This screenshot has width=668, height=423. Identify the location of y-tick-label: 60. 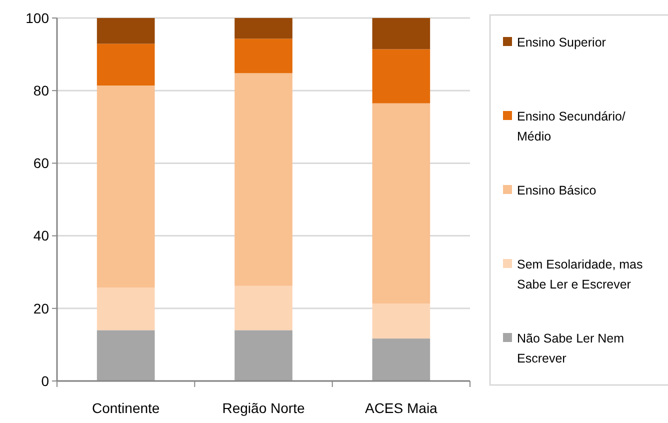
(41, 163).